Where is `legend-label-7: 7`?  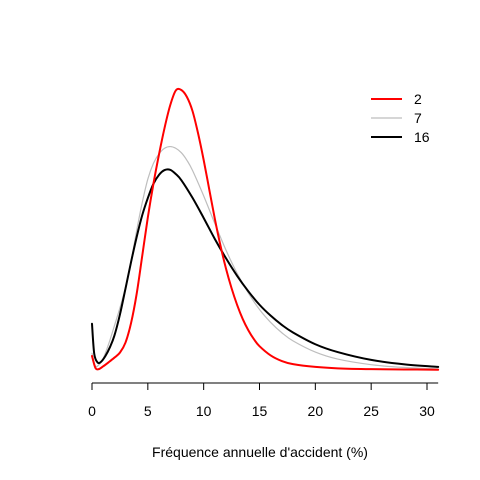
legend-label-7: 7 is located at coordinates (418, 118).